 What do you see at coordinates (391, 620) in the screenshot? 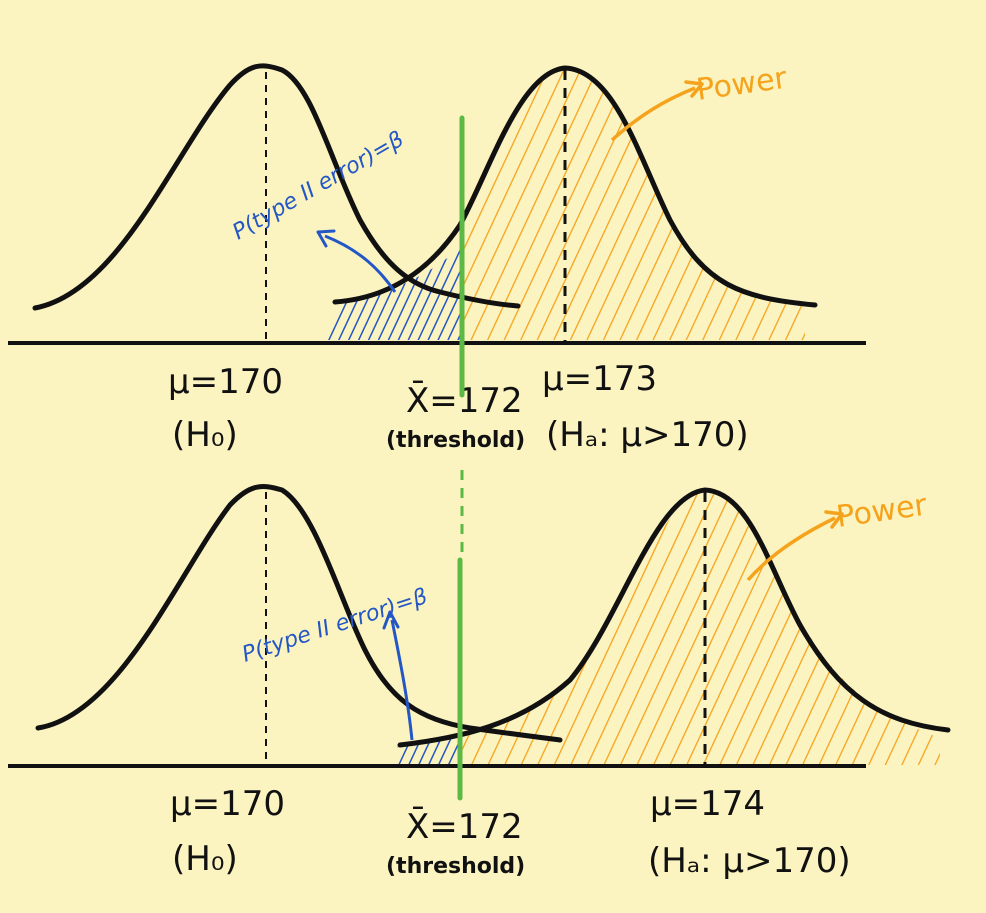
I see `bottom-beta-arrowhead` at bounding box center [391, 620].